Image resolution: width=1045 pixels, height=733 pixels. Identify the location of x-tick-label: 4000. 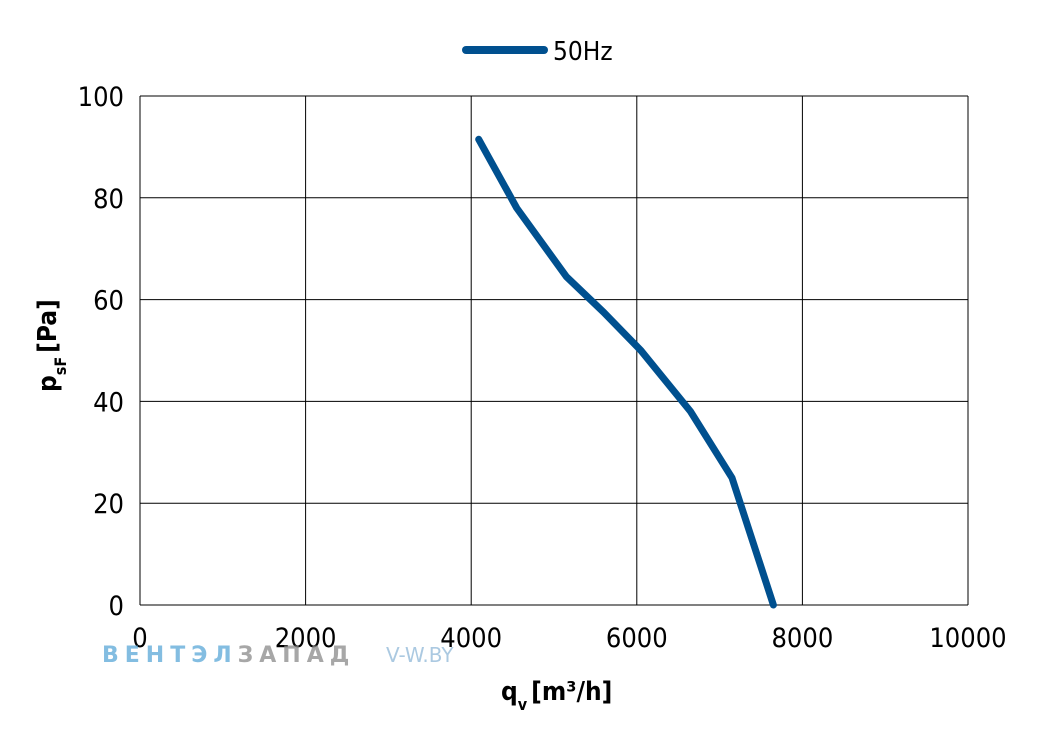
(471, 638).